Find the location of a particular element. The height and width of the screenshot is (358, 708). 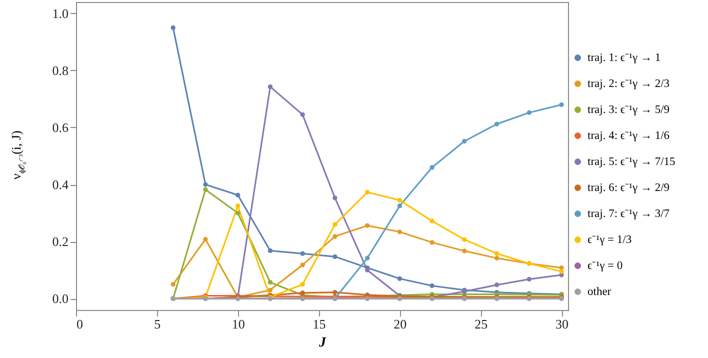

legend-label: other is located at coordinates (600, 292).